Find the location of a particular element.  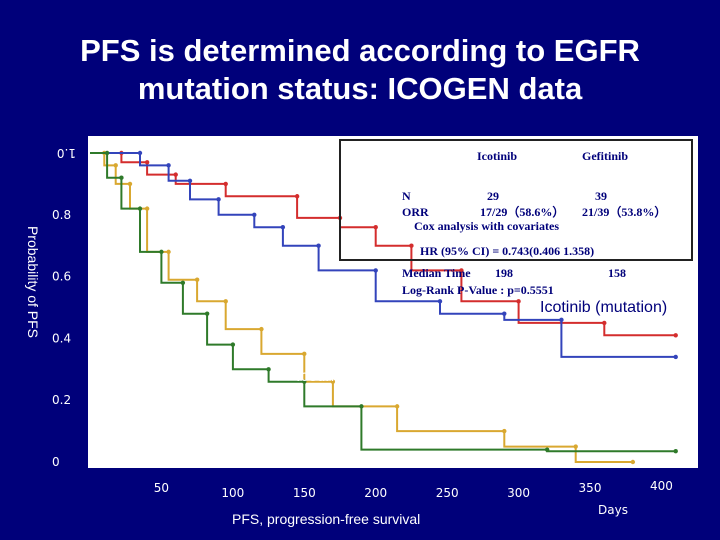

x-tick-label: 400 is located at coordinates (661, 486).